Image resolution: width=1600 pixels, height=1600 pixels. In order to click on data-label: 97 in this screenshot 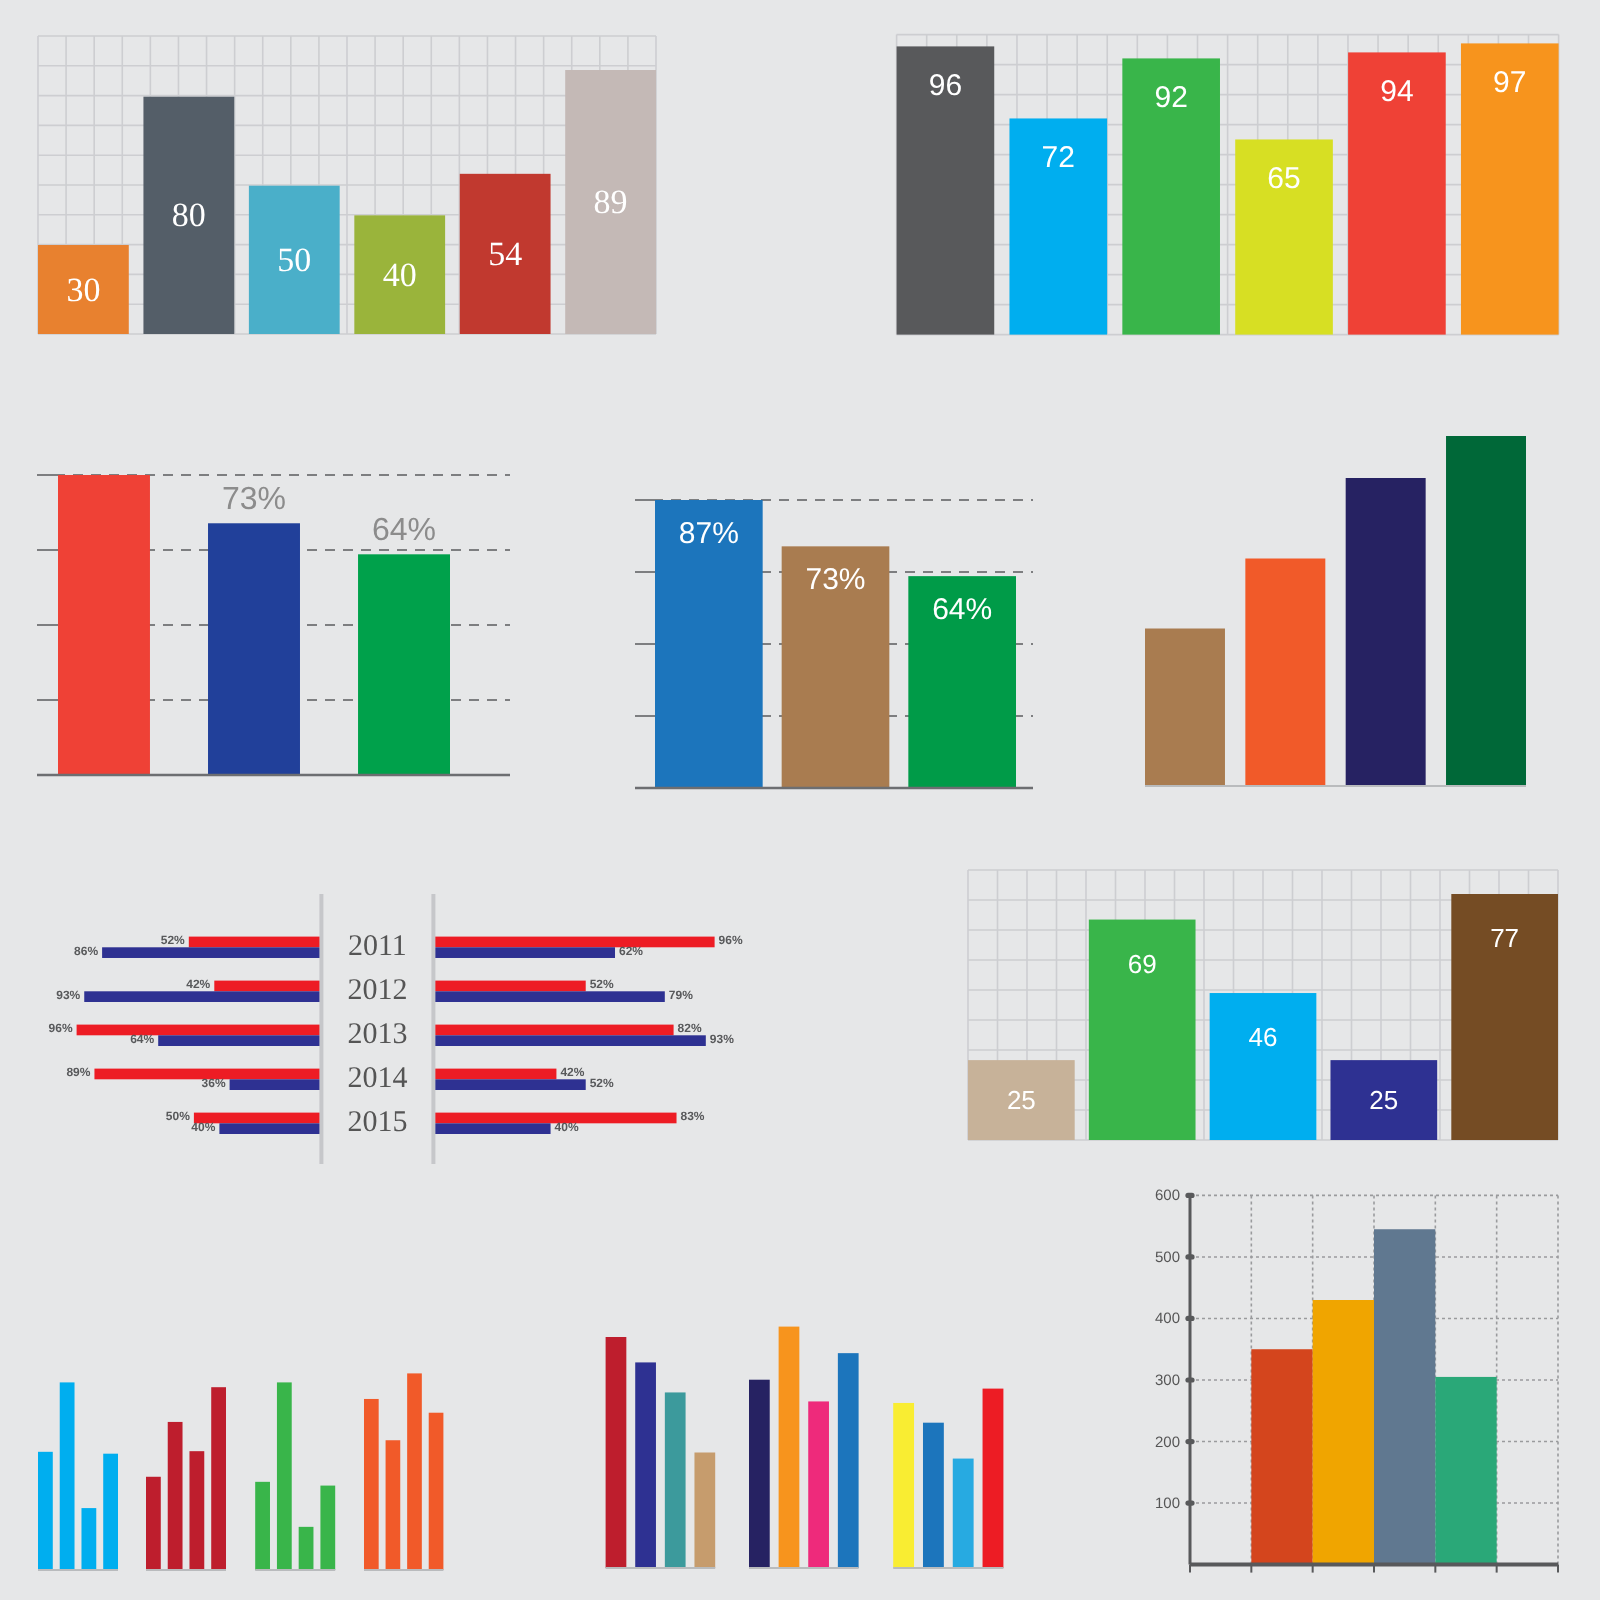, I will do `click(1510, 83)`.